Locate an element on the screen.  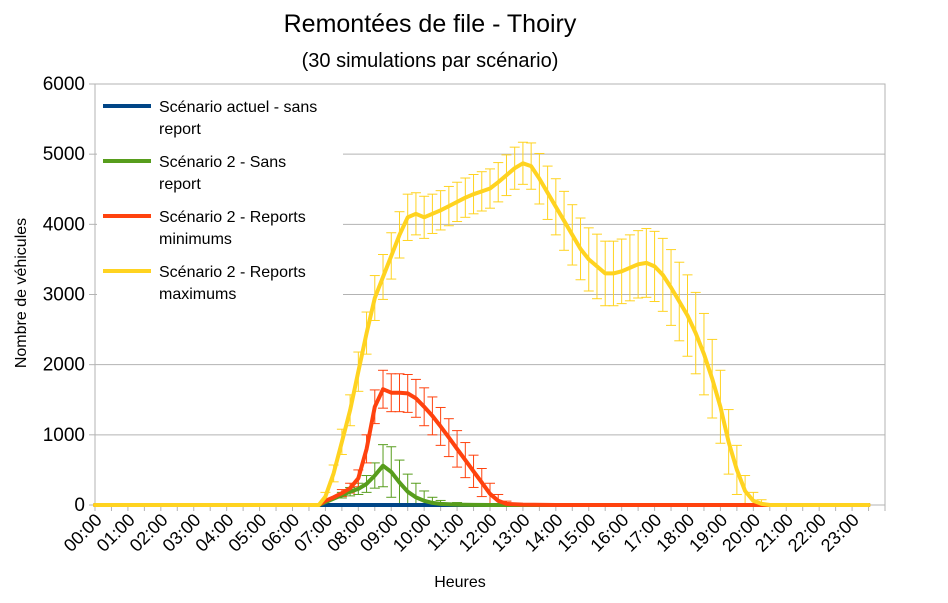
y-tick-label: 2000 is located at coordinates (64, 365).